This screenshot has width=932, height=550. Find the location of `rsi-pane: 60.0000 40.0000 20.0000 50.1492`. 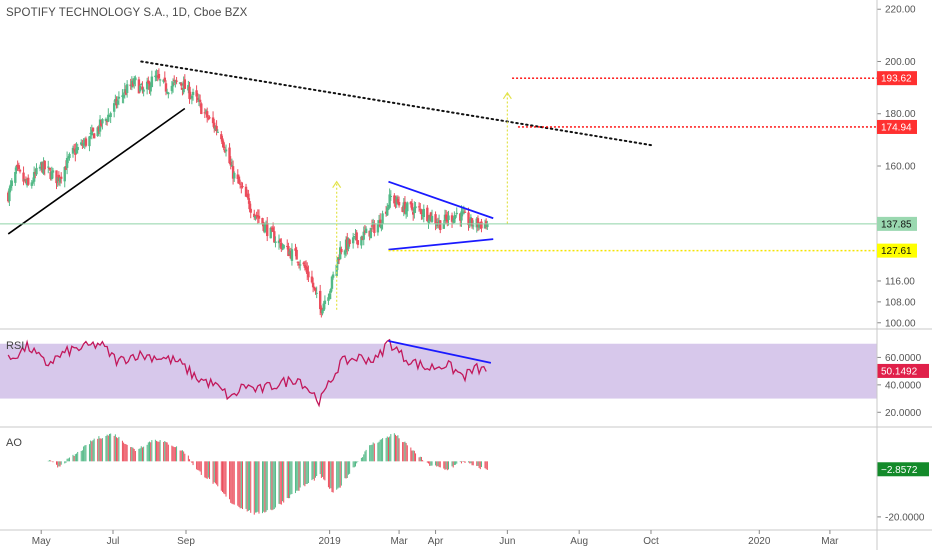

rsi-pane: 60.0000 40.0000 20.0000 50.1492 is located at coordinates (464, 378).